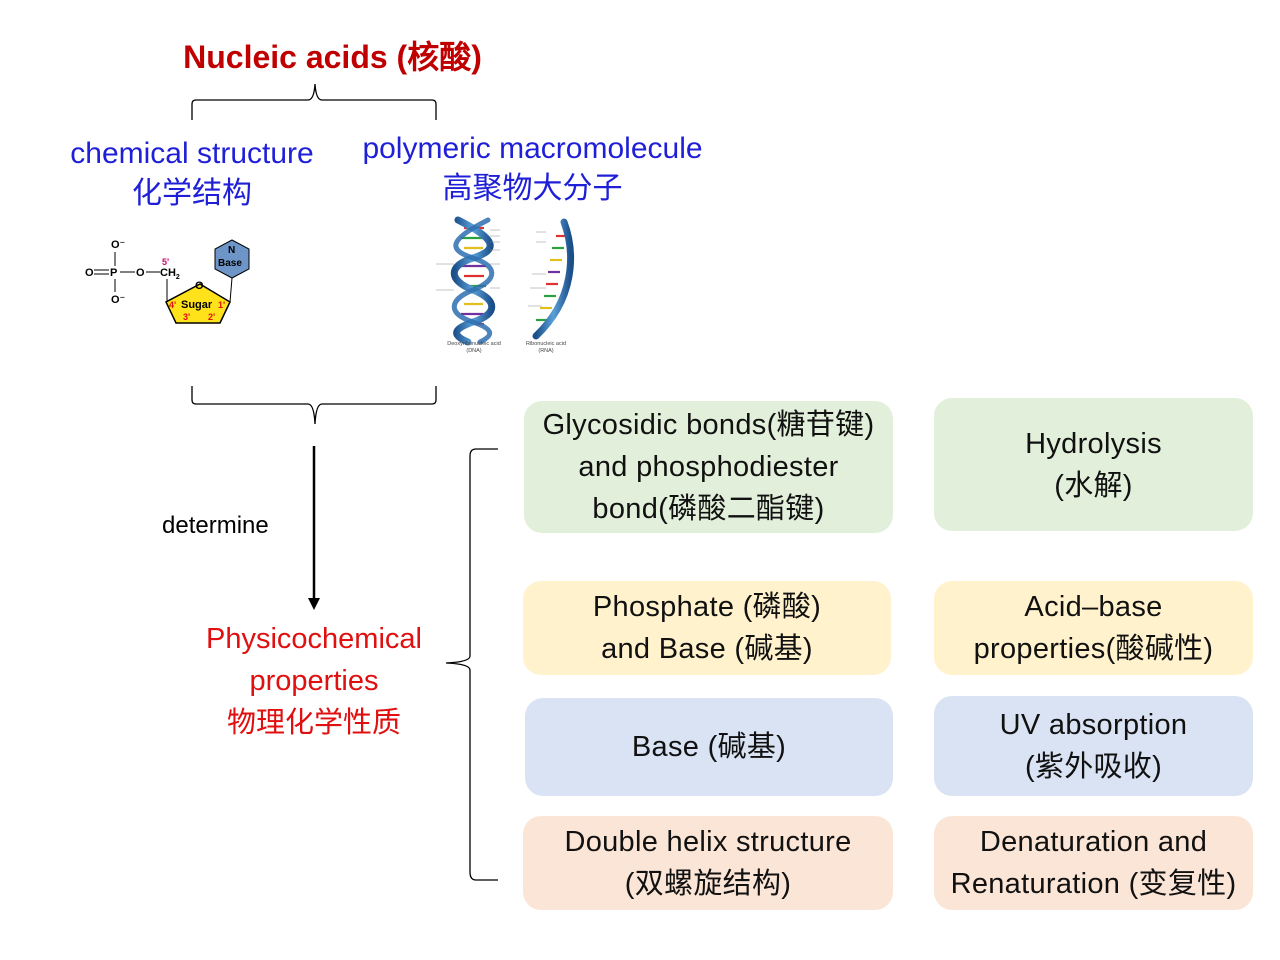 The height and width of the screenshot is (960, 1280). What do you see at coordinates (89, 273) in the screenshot?
I see `phosphate-o-left: O` at bounding box center [89, 273].